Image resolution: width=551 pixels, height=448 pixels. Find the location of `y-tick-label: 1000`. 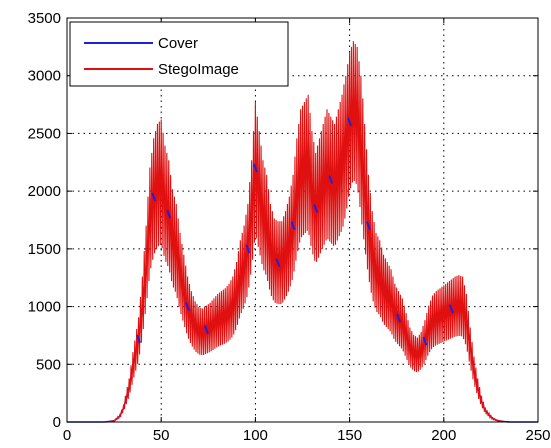

y-tick-label: 1000 is located at coordinates (44, 307).